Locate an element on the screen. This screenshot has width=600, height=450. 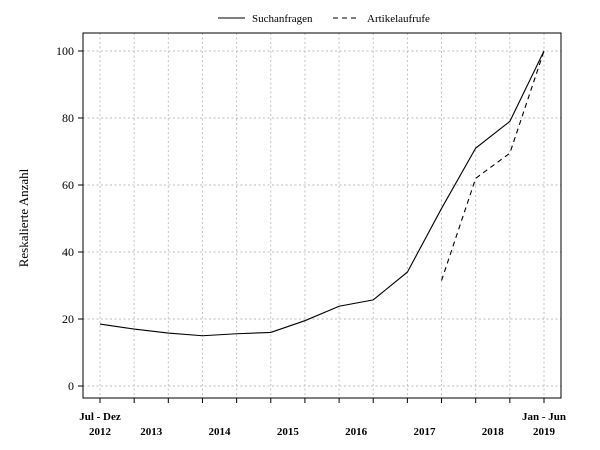
x-tick-label: 2012 is located at coordinates (100, 432).